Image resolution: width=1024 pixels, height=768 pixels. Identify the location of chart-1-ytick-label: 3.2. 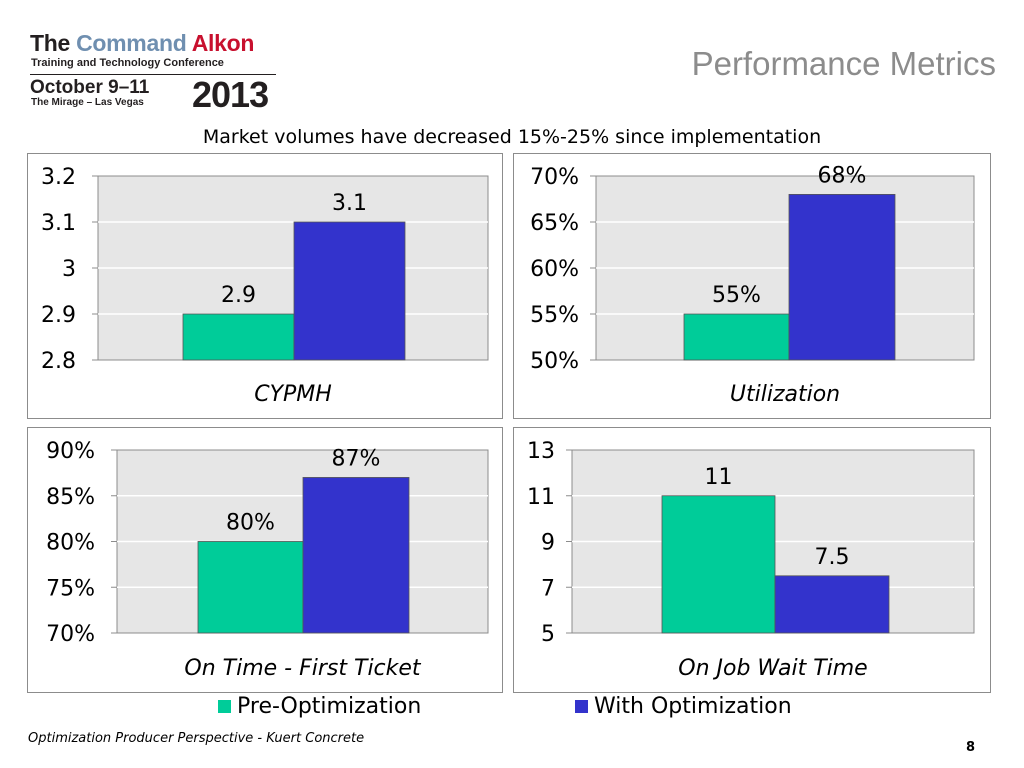
(58, 177).